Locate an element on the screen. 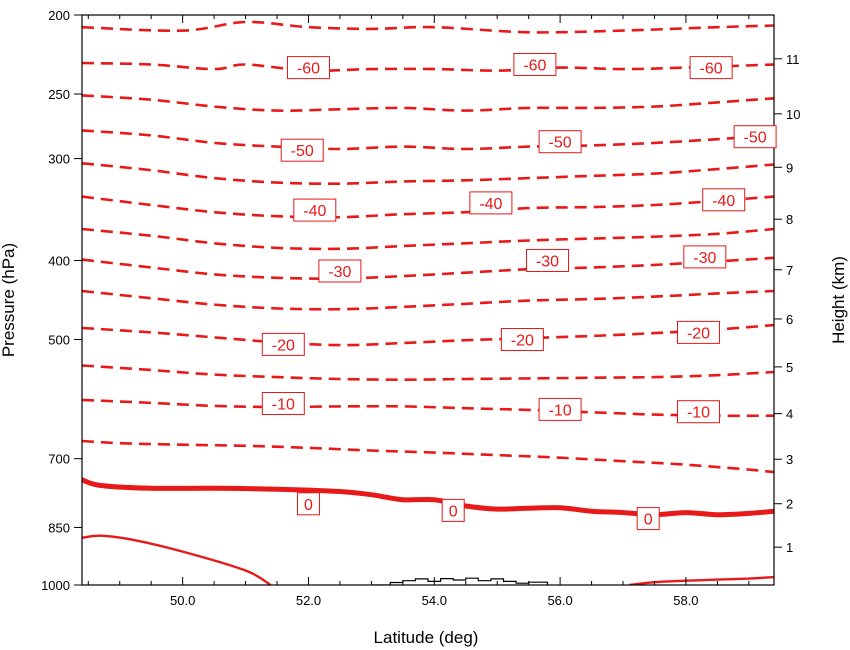  contour-label-0-1: 0 is located at coordinates (453, 510).